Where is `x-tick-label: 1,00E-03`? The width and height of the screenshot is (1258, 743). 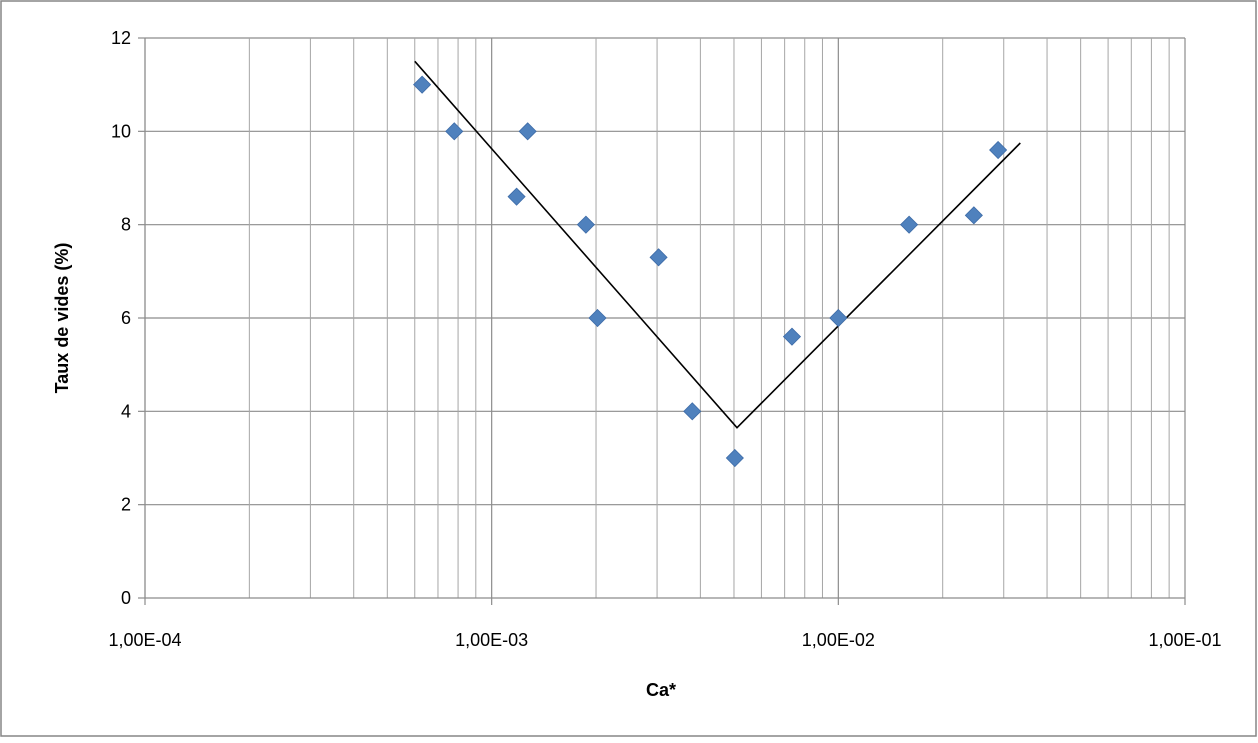 x-tick-label: 1,00E-03 is located at coordinates (491, 640).